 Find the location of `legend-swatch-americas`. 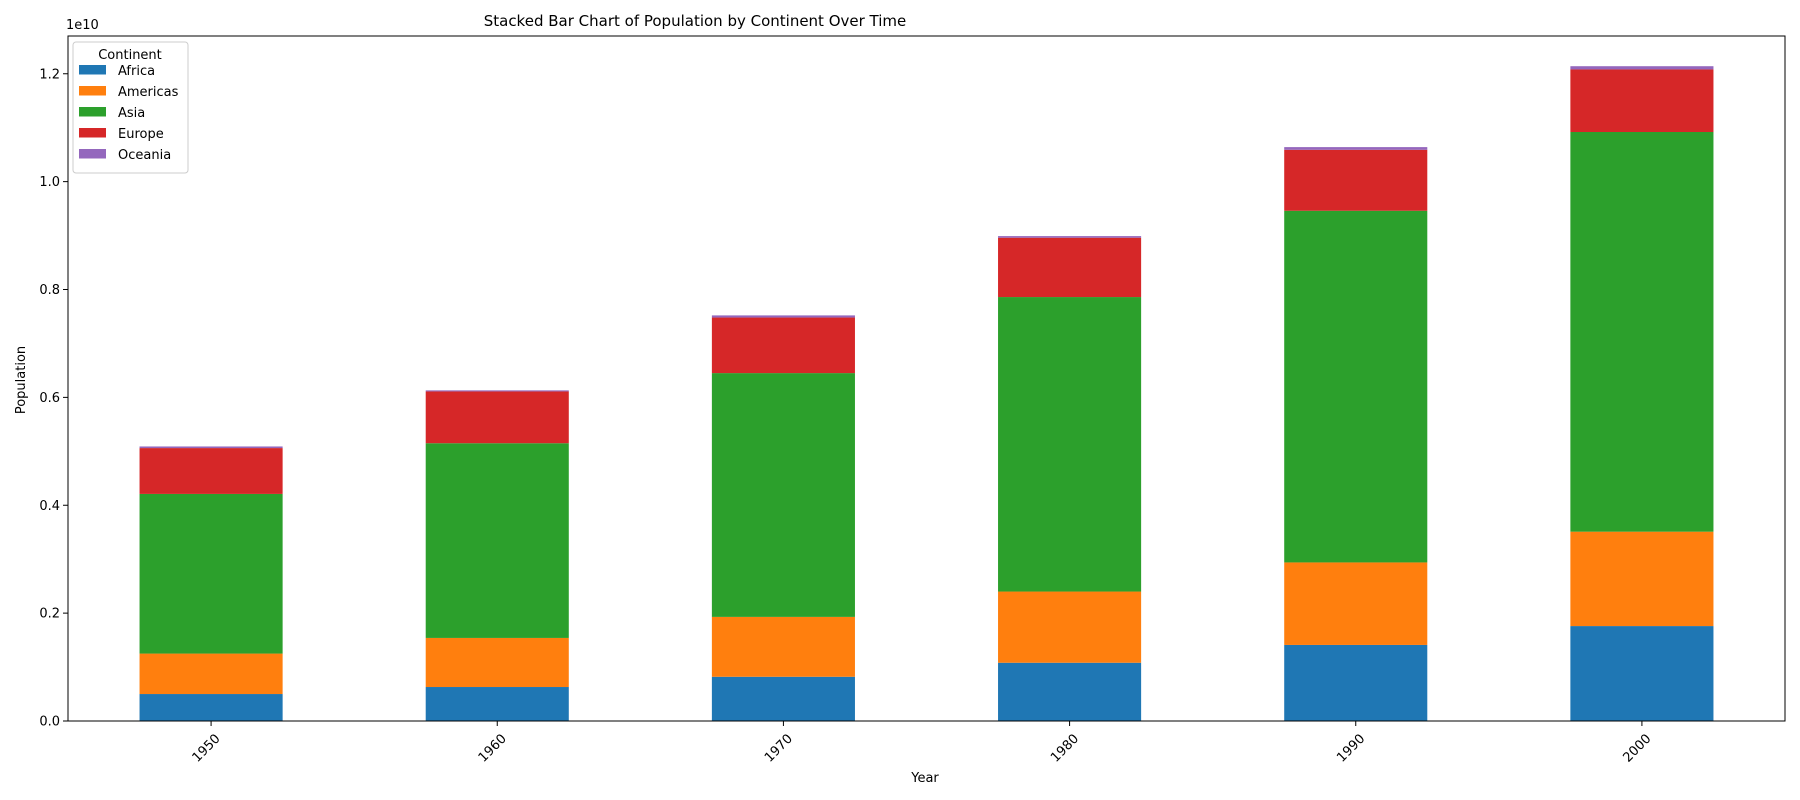

legend-swatch-americas is located at coordinates (92, 91).